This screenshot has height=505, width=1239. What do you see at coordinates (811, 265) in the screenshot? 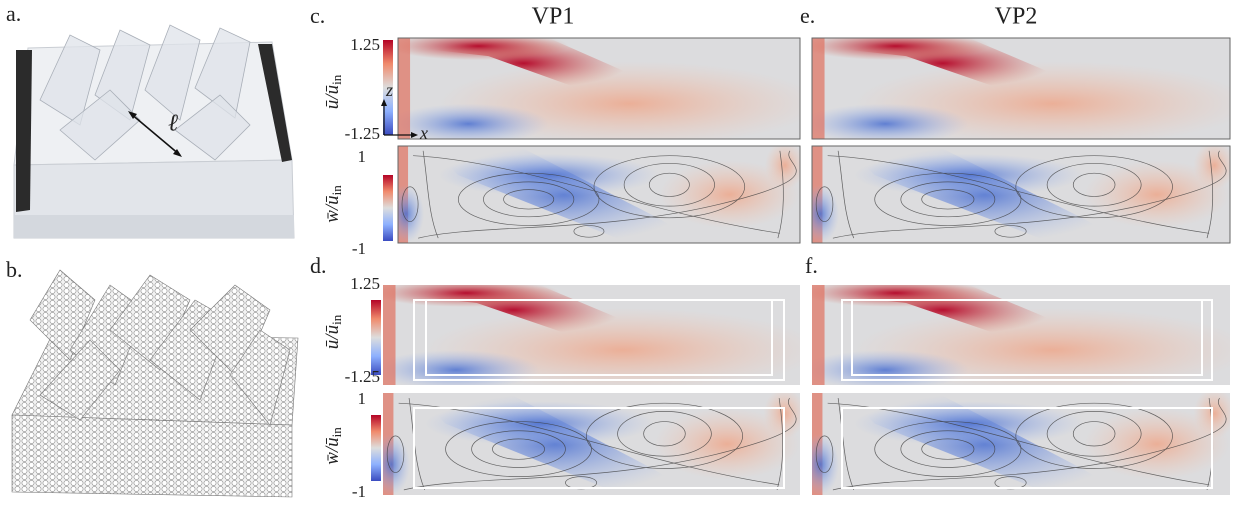
I see `panel-label: f.` at bounding box center [811, 265].